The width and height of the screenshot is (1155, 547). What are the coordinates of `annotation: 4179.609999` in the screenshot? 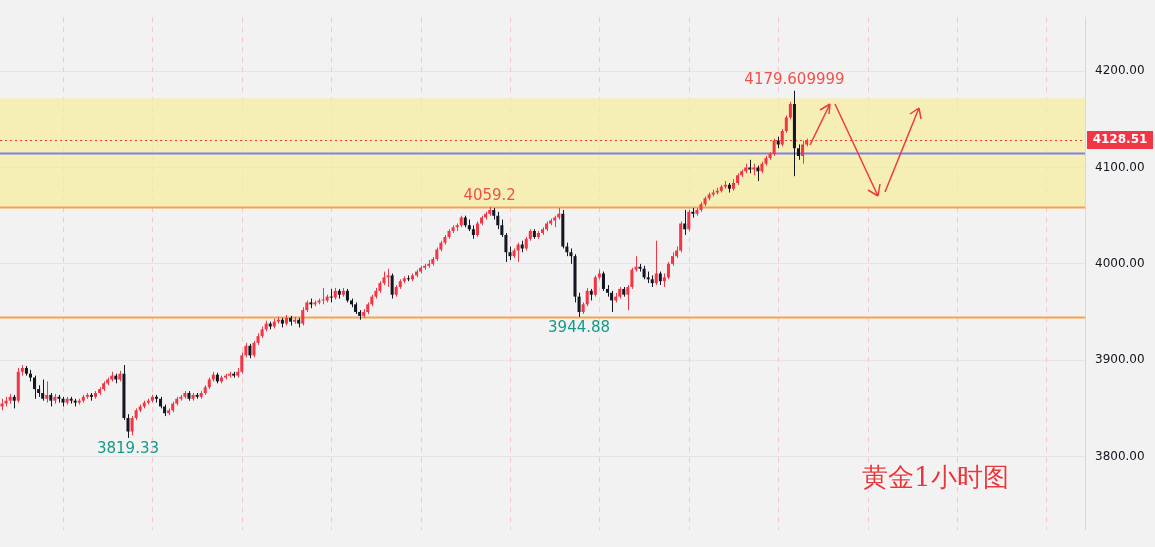 It's located at (794, 79).